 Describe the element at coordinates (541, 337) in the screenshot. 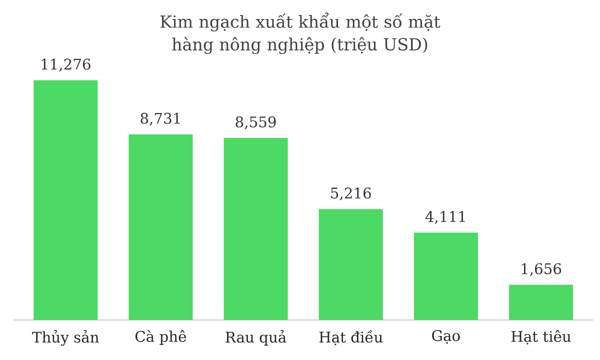

I see `x-tick-label: Hạt tiêu` at that location.